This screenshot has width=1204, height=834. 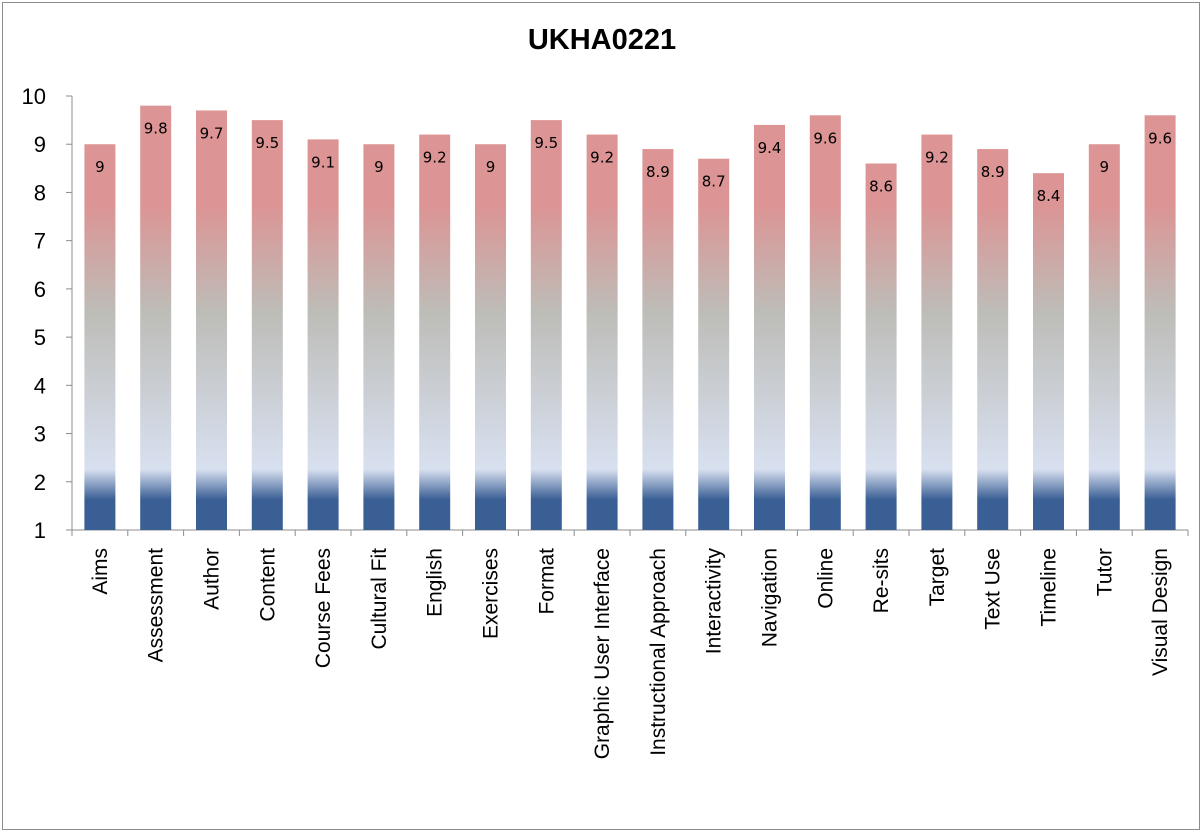 I want to click on category-label: Format, so click(x=546, y=581).